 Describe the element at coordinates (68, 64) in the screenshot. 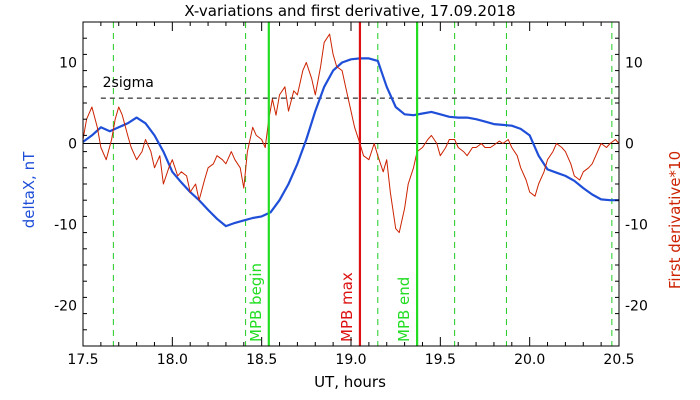

I see `y-tick-label-left: 10` at that location.